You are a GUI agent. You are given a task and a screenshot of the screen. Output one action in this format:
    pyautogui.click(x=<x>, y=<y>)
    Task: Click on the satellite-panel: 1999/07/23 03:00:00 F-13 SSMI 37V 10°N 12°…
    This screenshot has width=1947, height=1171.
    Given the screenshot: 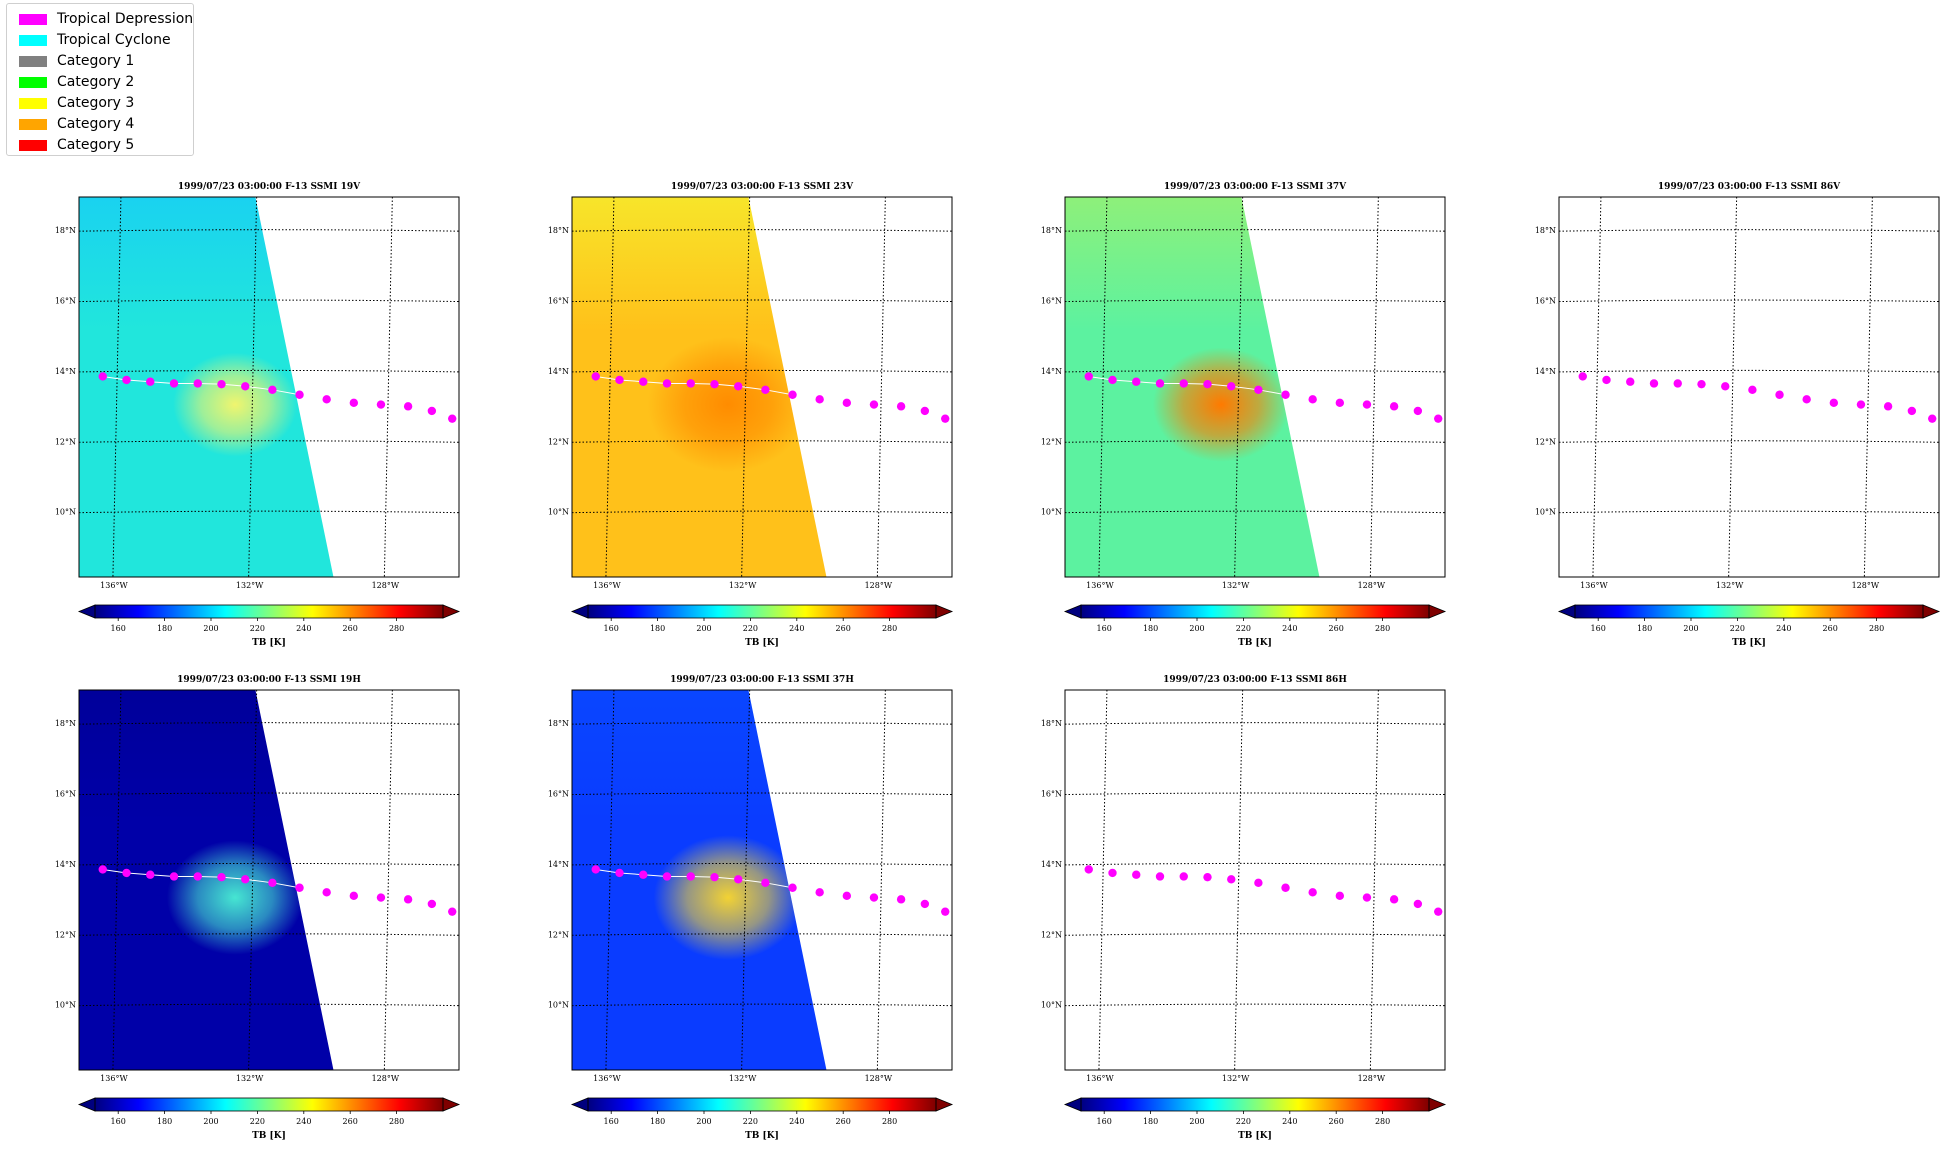 What is the action you would take?
    pyautogui.click(x=1244, y=415)
    